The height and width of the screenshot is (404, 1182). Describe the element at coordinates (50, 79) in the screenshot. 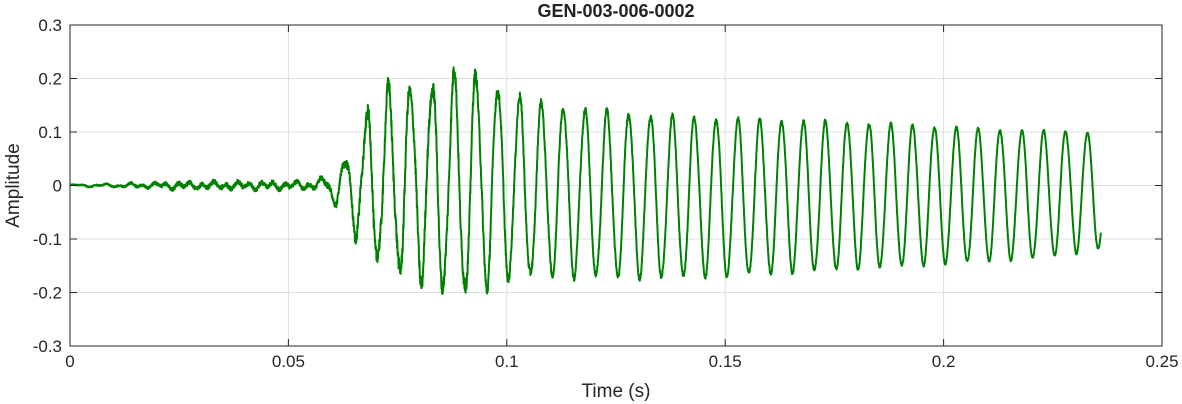

I see `y-tick-label: 0.2` at that location.